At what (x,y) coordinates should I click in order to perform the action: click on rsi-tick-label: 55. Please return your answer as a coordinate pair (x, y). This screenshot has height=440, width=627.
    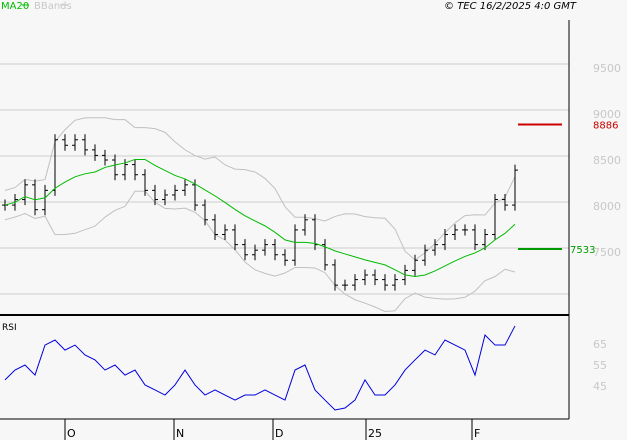
    Looking at the image, I should click on (600, 365).